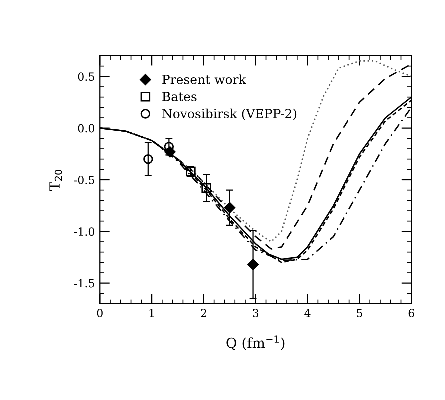  I want to click on legend-label: Present work, so click(204, 79).